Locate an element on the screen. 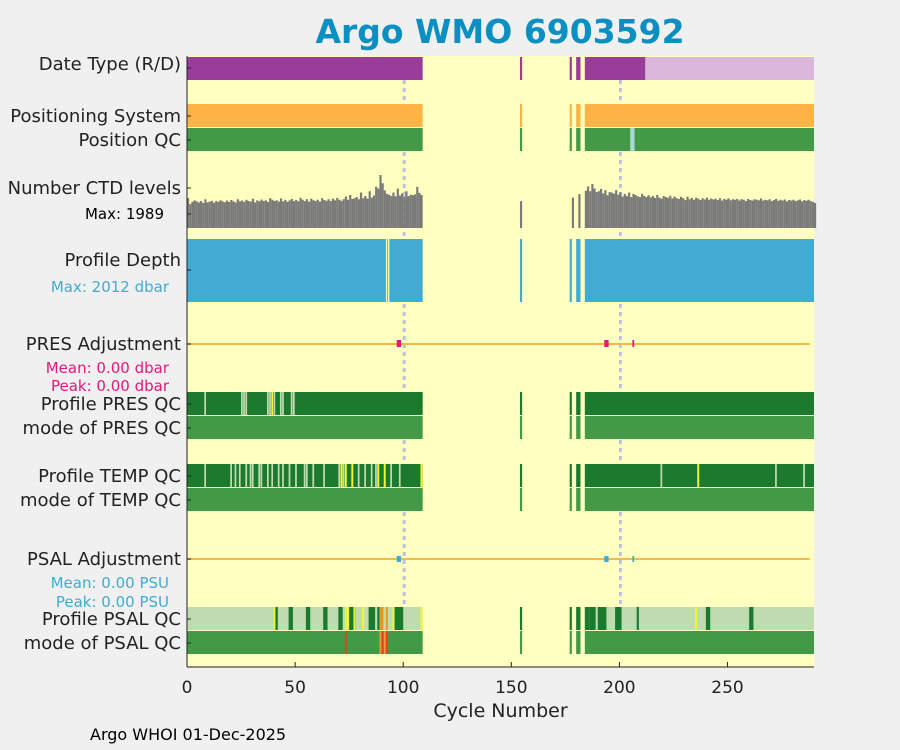 The height and width of the screenshot is (750, 900). profile-temp-qc-bar is located at coordinates (578, 475).